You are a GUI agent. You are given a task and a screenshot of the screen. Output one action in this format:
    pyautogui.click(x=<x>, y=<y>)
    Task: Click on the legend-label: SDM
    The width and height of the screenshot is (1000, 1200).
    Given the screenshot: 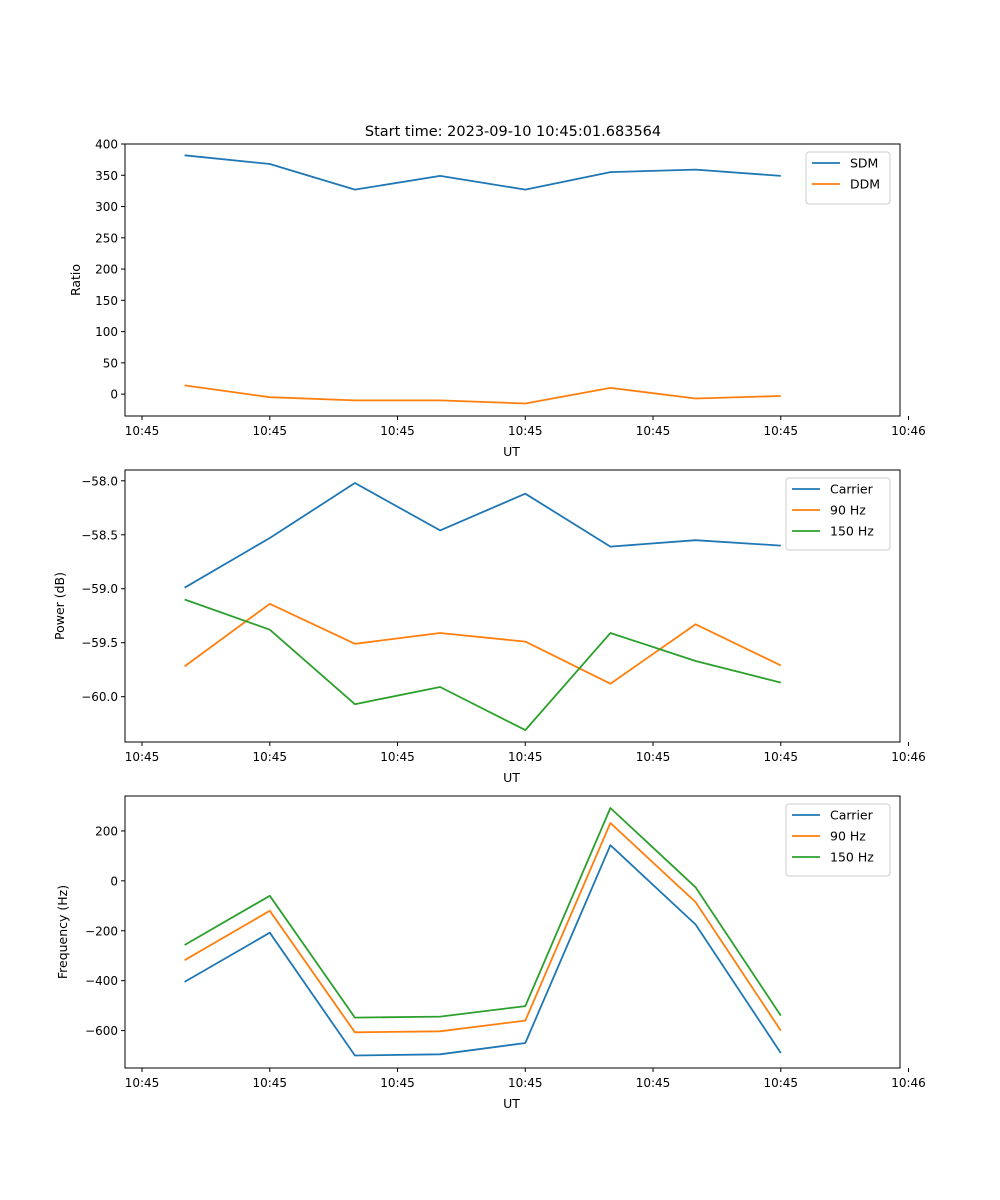 What is the action you would take?
    pyautogui.click(x=864, y=163)
    